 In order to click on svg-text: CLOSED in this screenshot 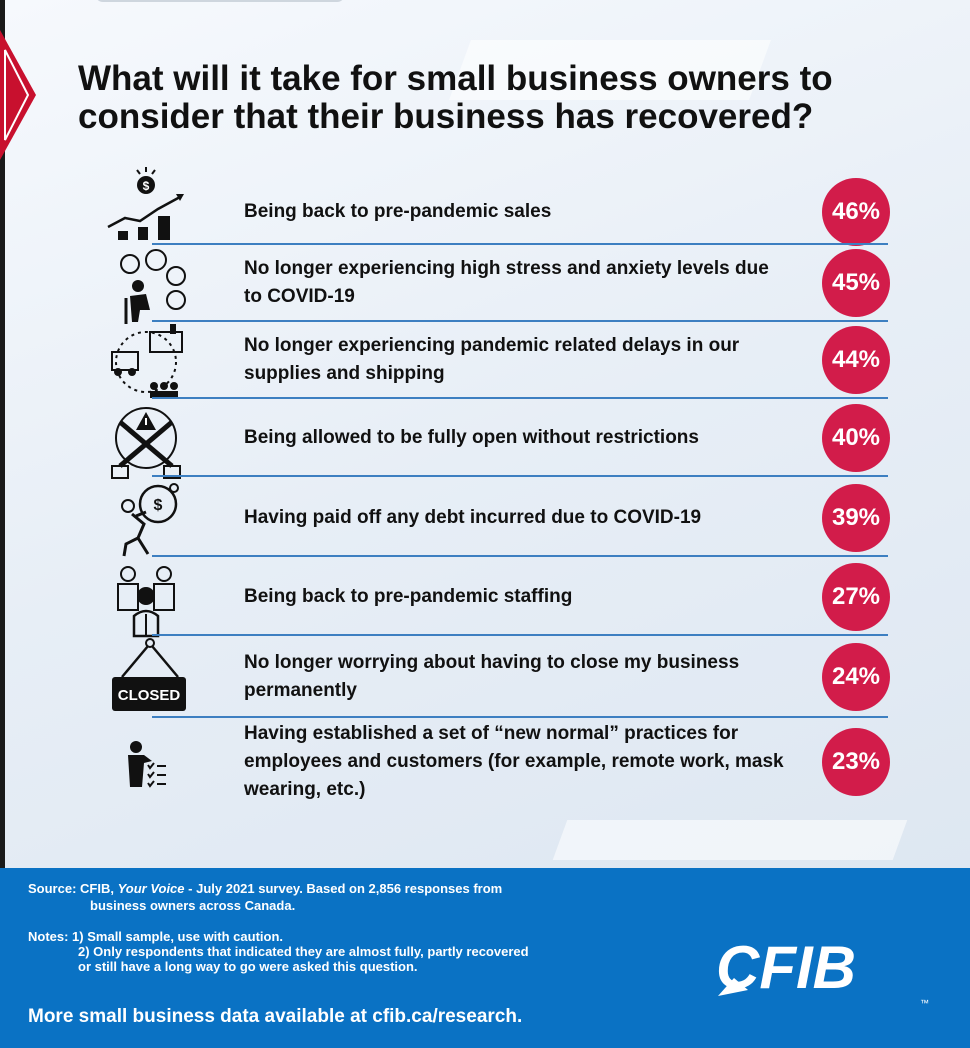, I will do `click(149, 695)`.